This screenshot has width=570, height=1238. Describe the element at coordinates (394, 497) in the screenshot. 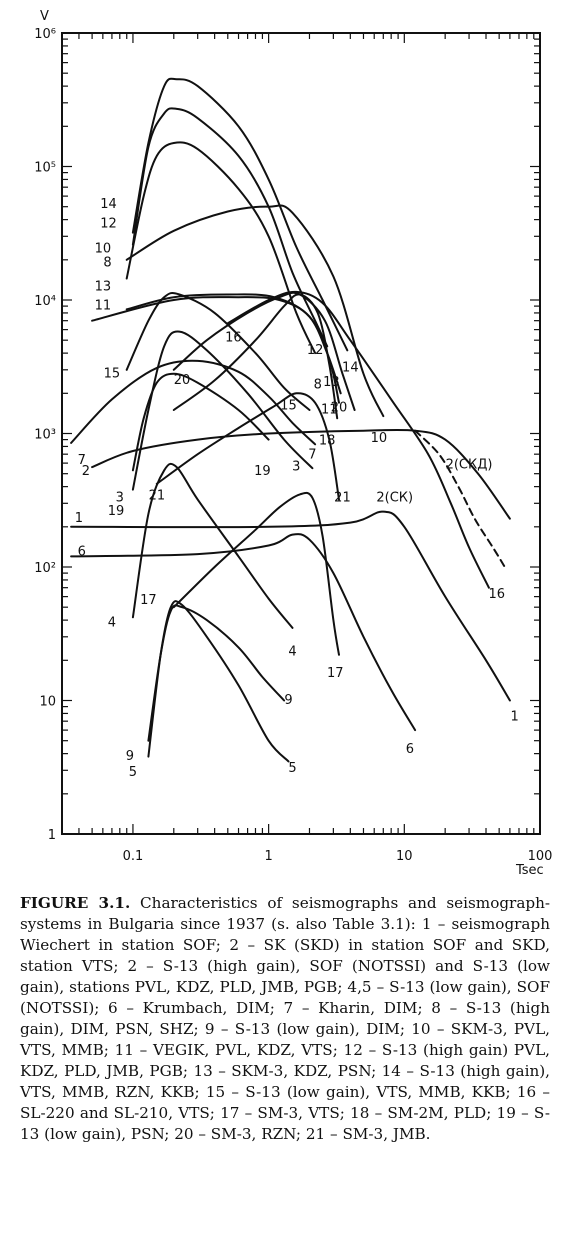

I see `curve-label: 2(СК)` at that location.